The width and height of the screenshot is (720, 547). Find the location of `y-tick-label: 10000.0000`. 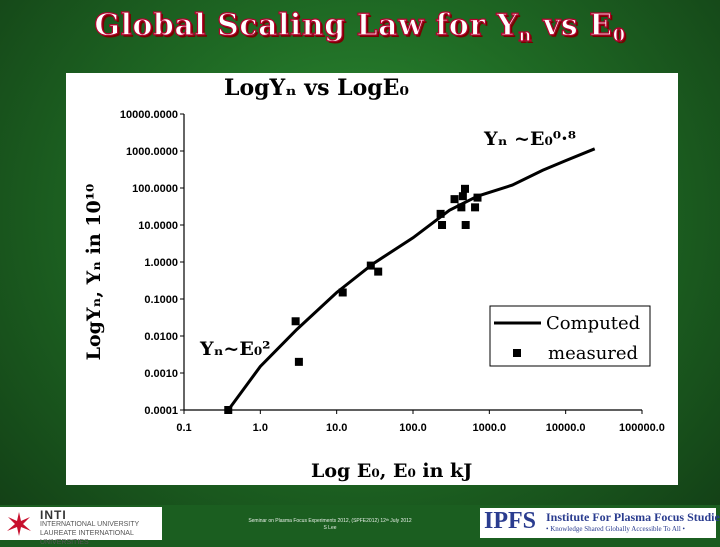

y-tick-label: 10000.0000 is located at coordinates (149, 115).